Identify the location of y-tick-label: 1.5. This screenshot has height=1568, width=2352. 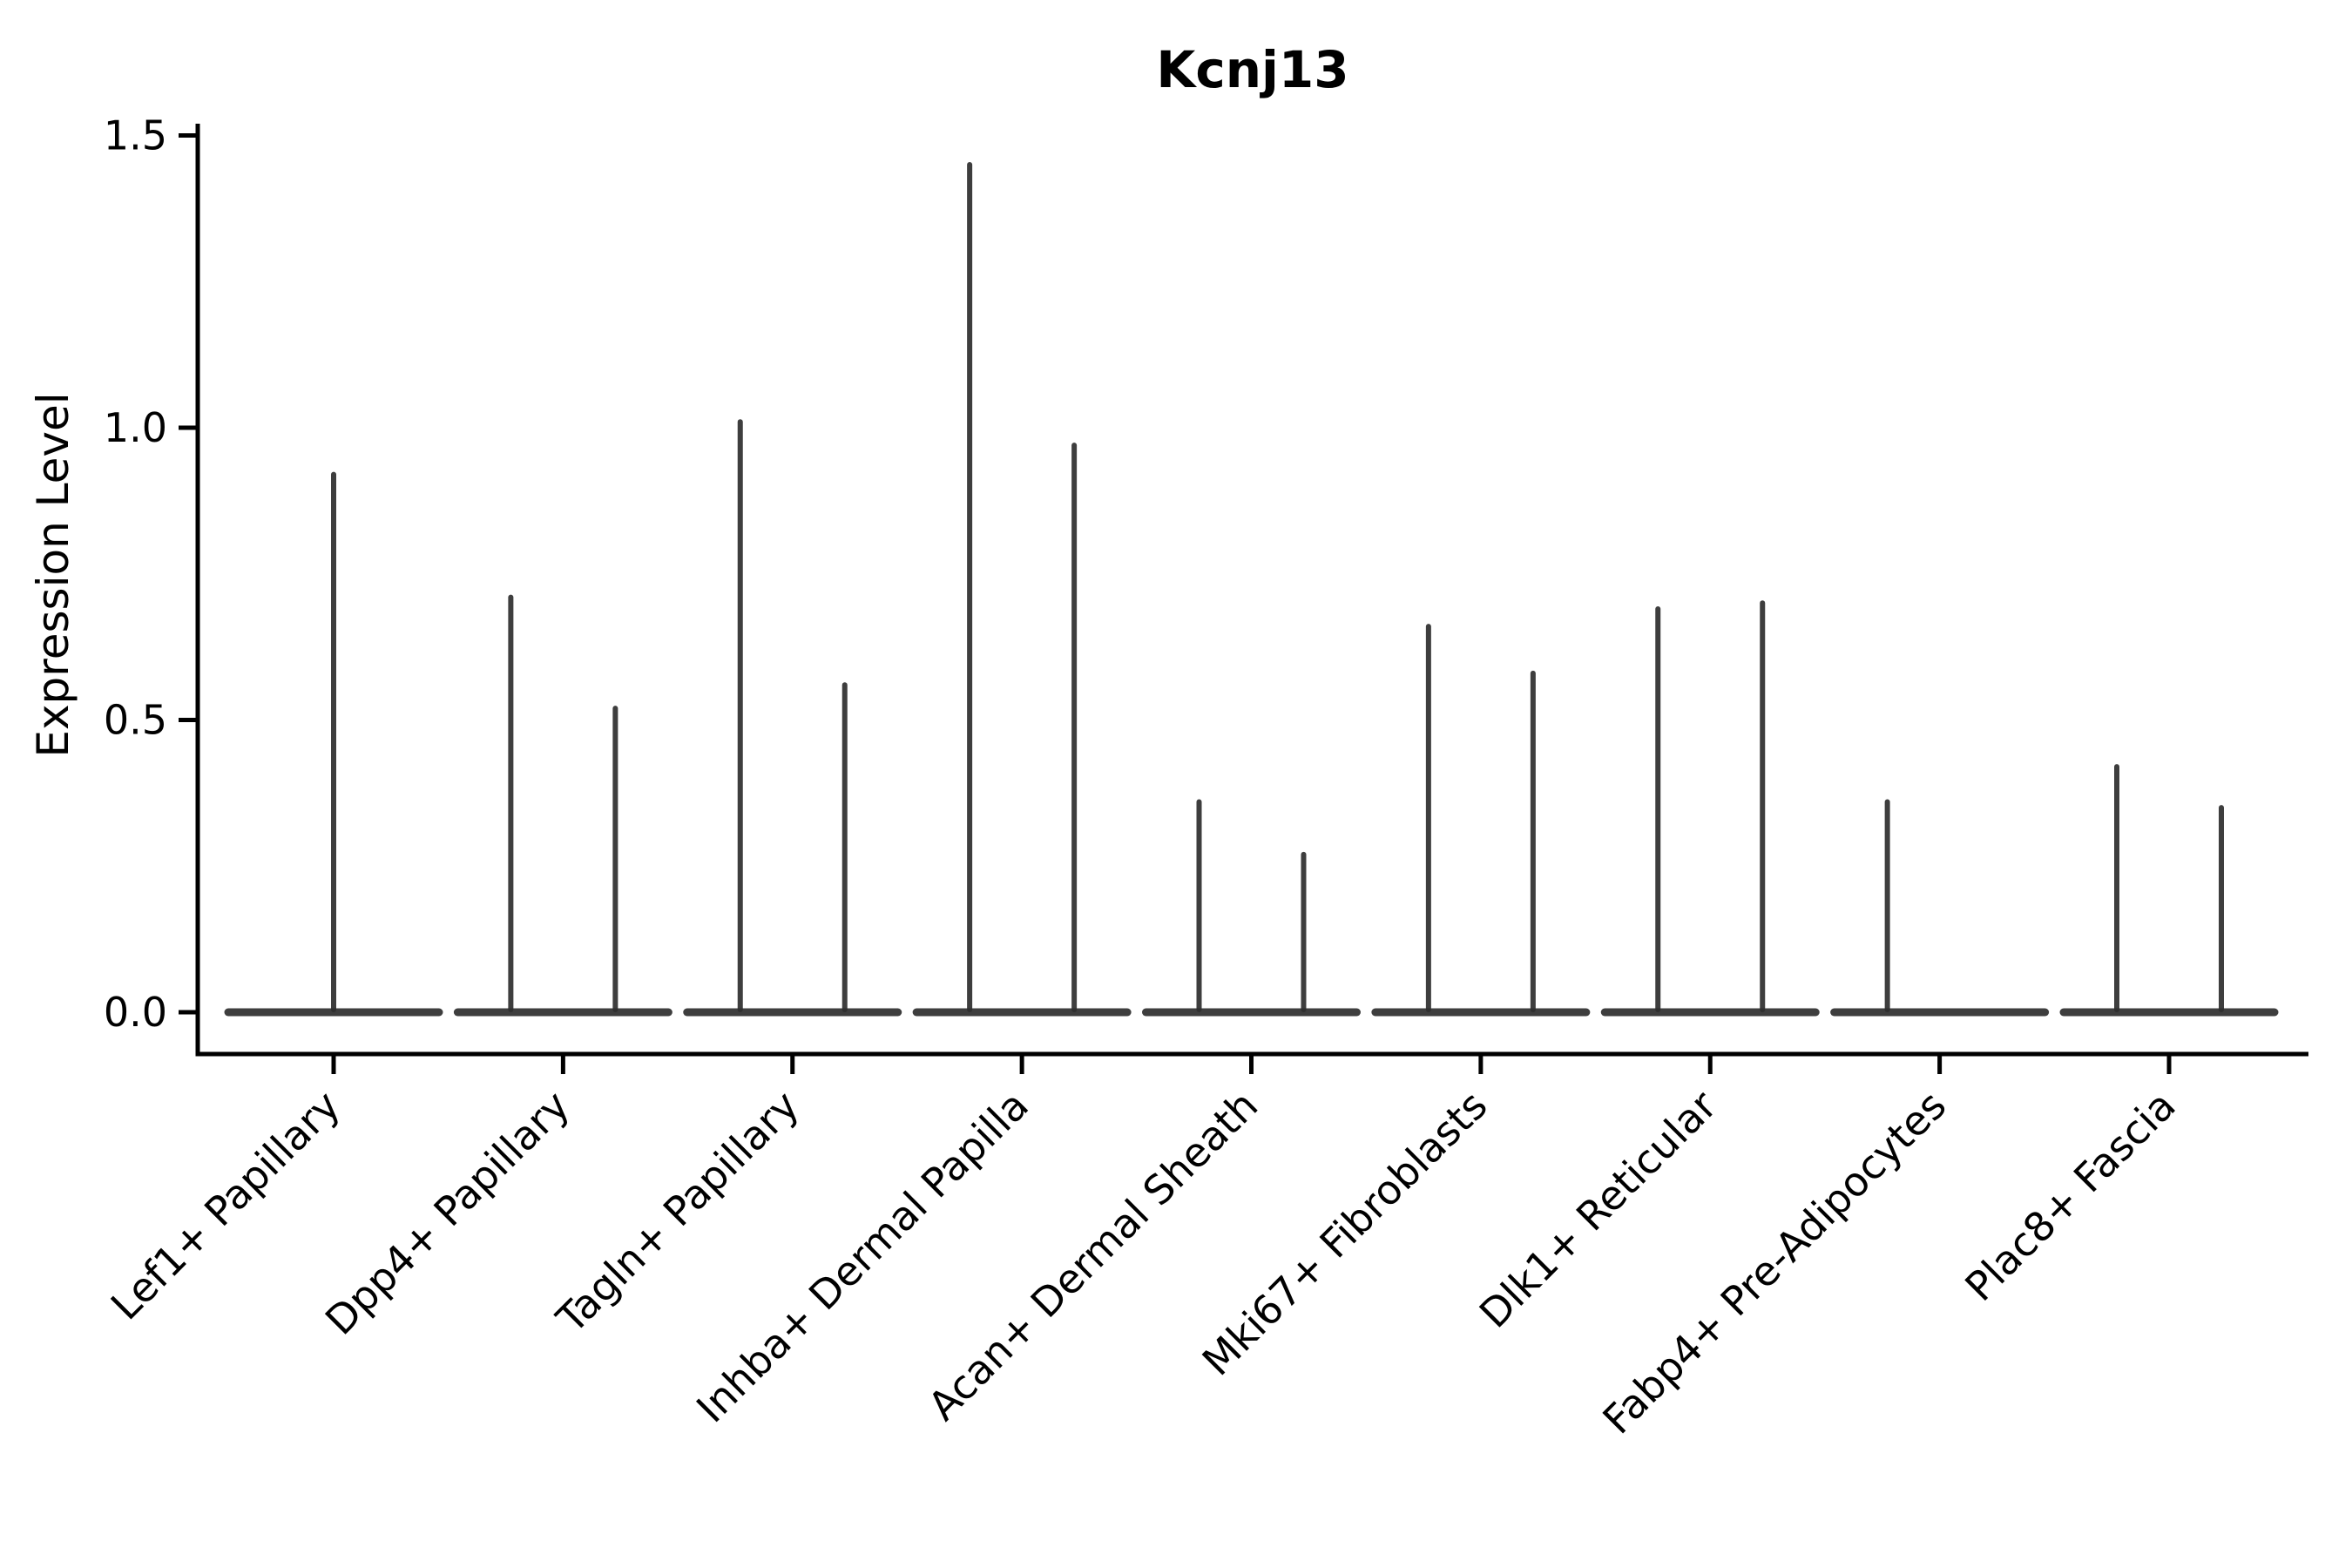
(135, 135).